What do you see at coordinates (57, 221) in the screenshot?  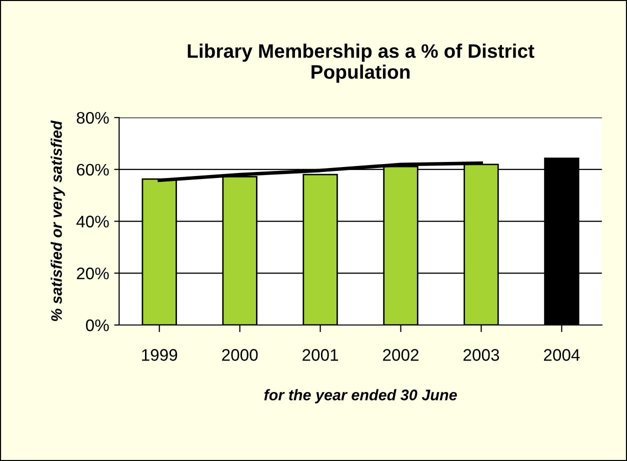 I see `y-axis-title: % satisfied or very satisfied` at bounding box center [57, 221].